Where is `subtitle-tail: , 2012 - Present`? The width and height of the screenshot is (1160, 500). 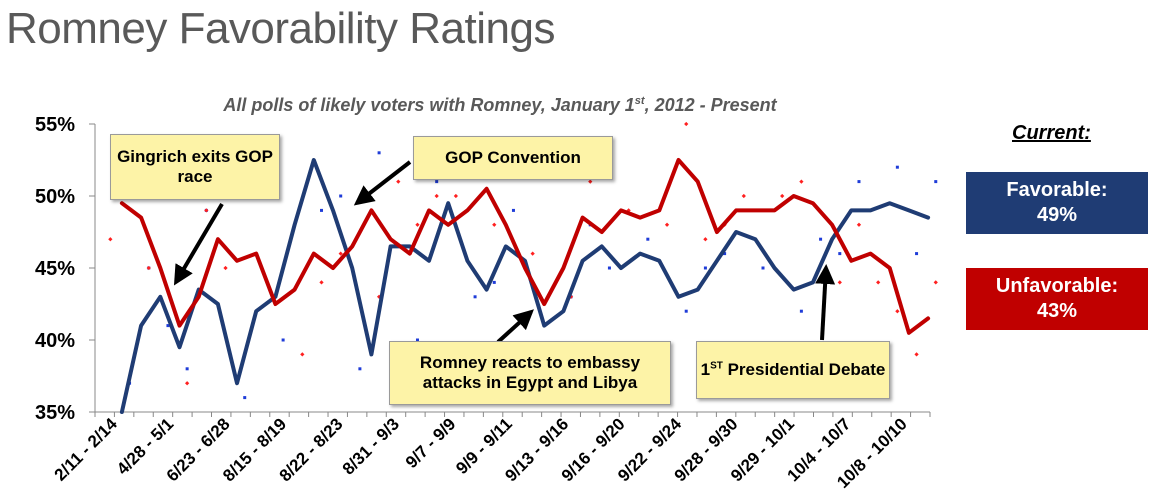 subtitle-tail: , 2012 - Present is located at coordinates (710, 105).